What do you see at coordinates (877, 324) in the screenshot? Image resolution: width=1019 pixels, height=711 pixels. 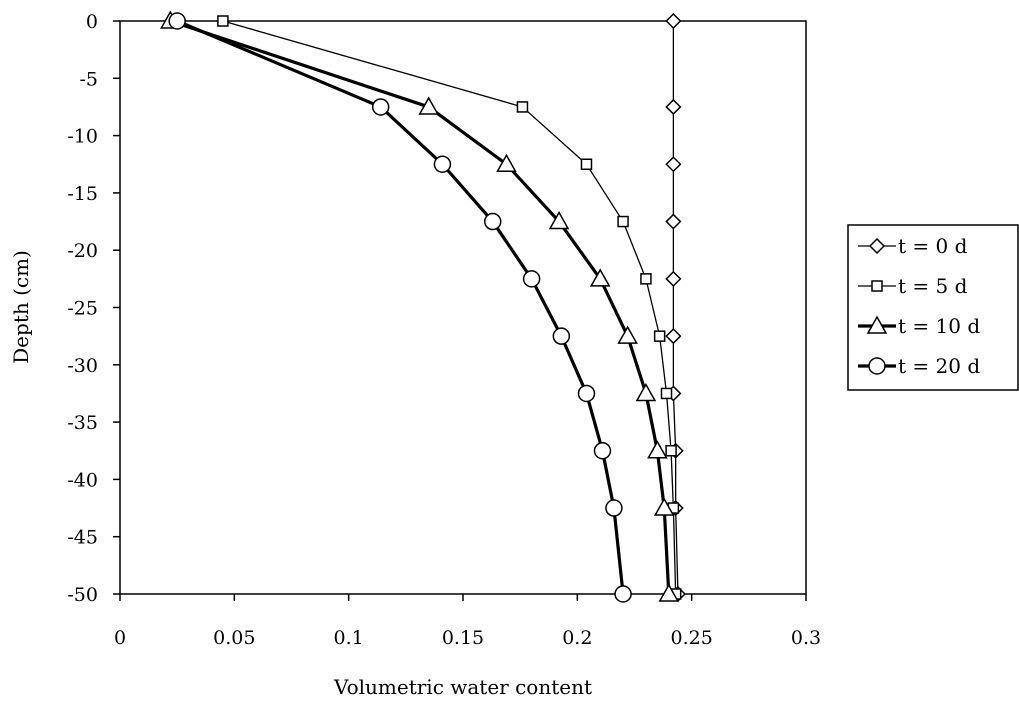 I see `legend-marker-triangle` at bounding box center [877, 324].